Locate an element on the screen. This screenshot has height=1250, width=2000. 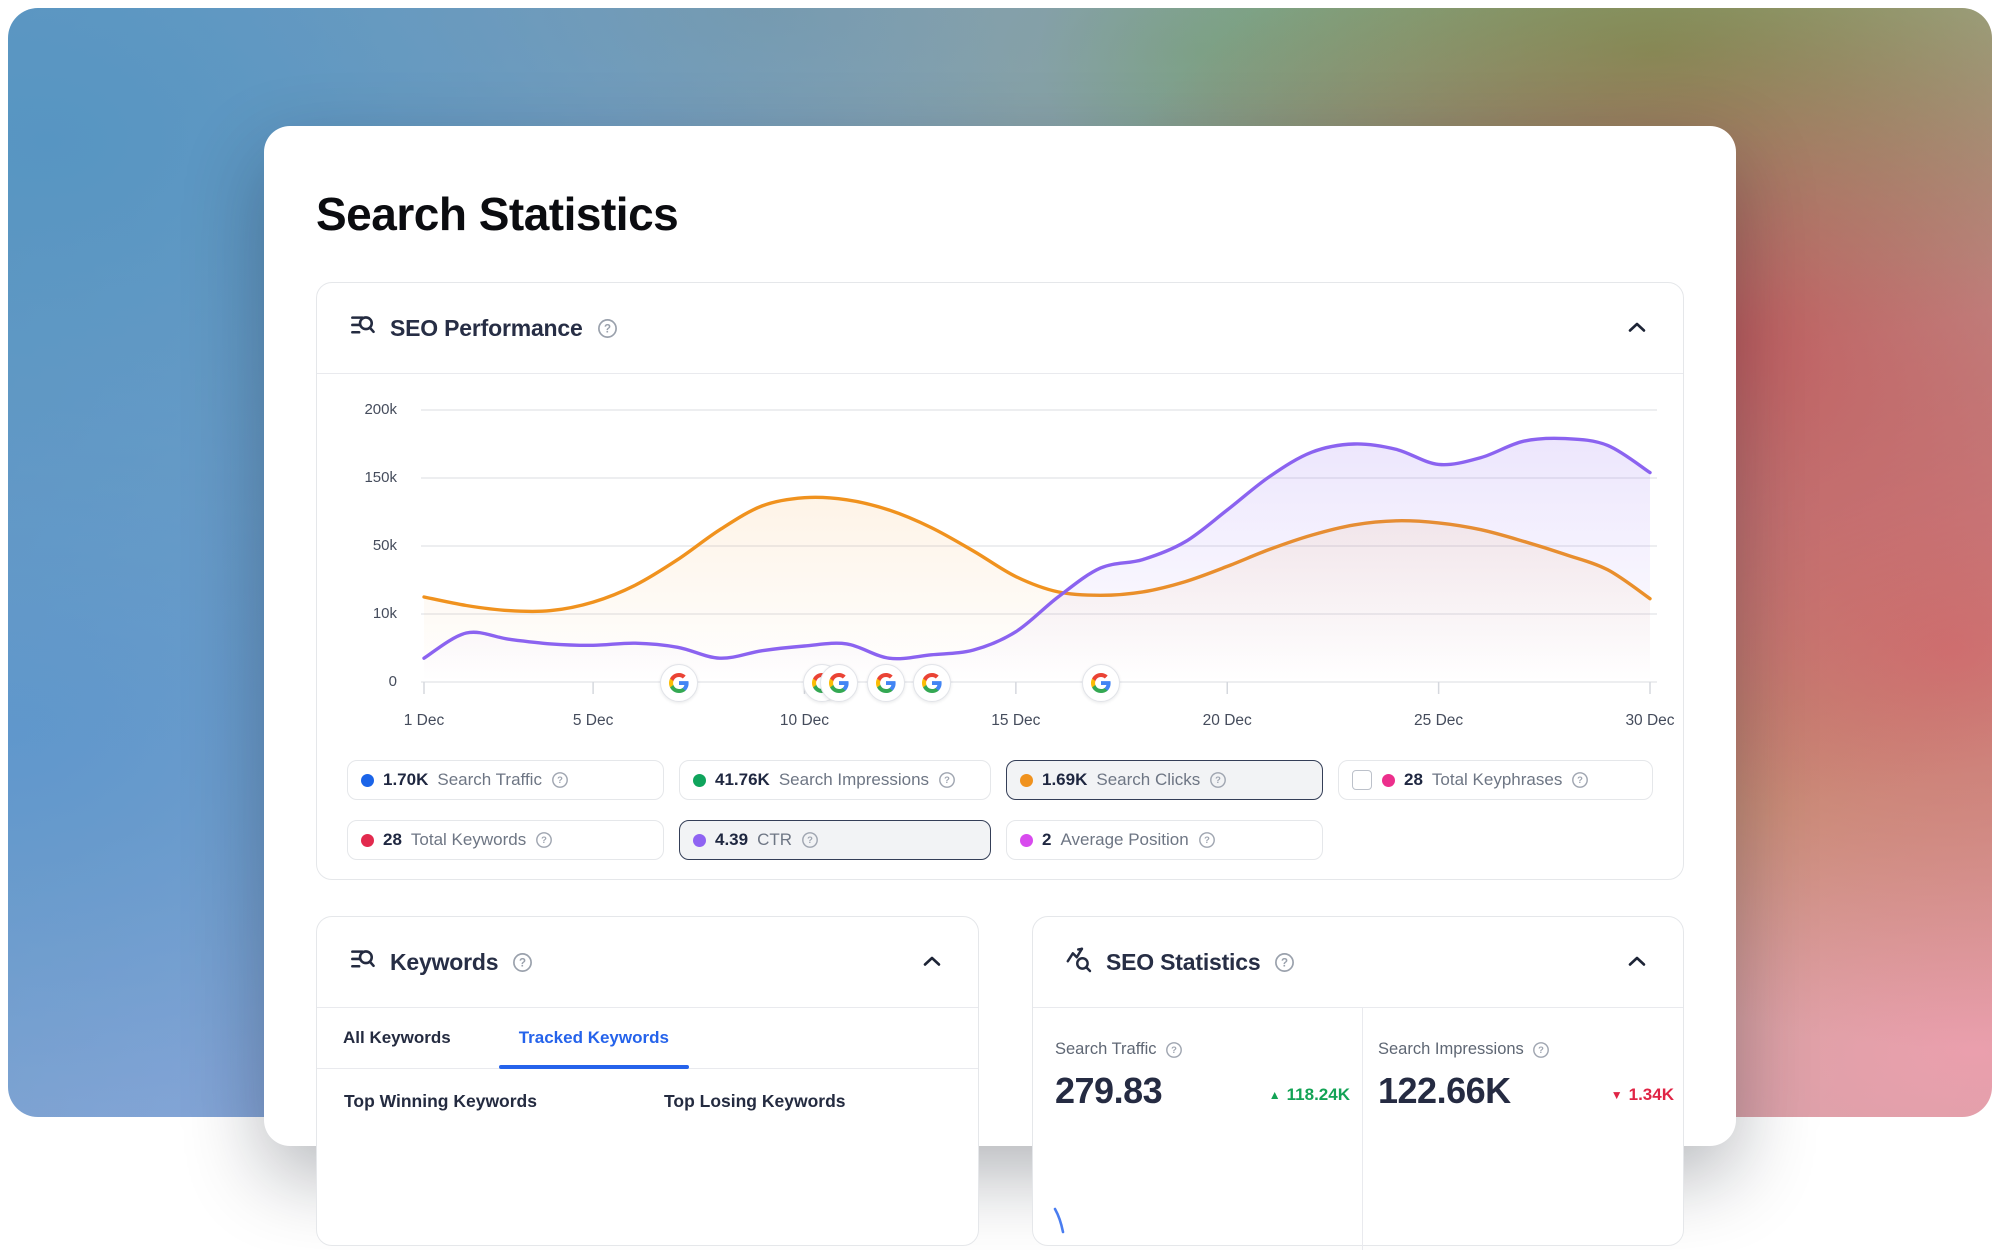
tab-all-keywords: All Keywords is located at coordinates (397, 1037).